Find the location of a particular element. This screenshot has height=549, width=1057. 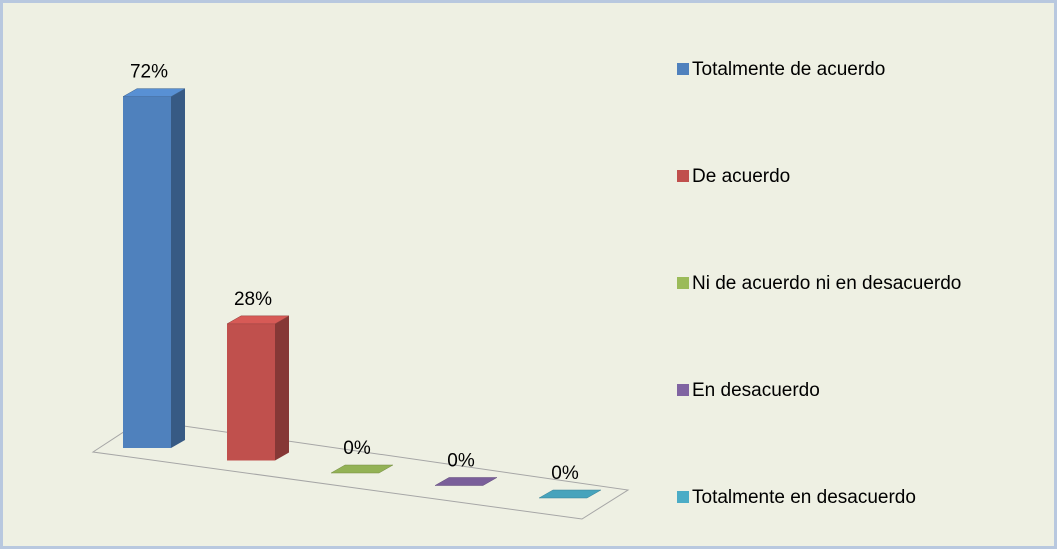

legend-label: Totalmente en desacuerdo is located at coordinates (804, 497).